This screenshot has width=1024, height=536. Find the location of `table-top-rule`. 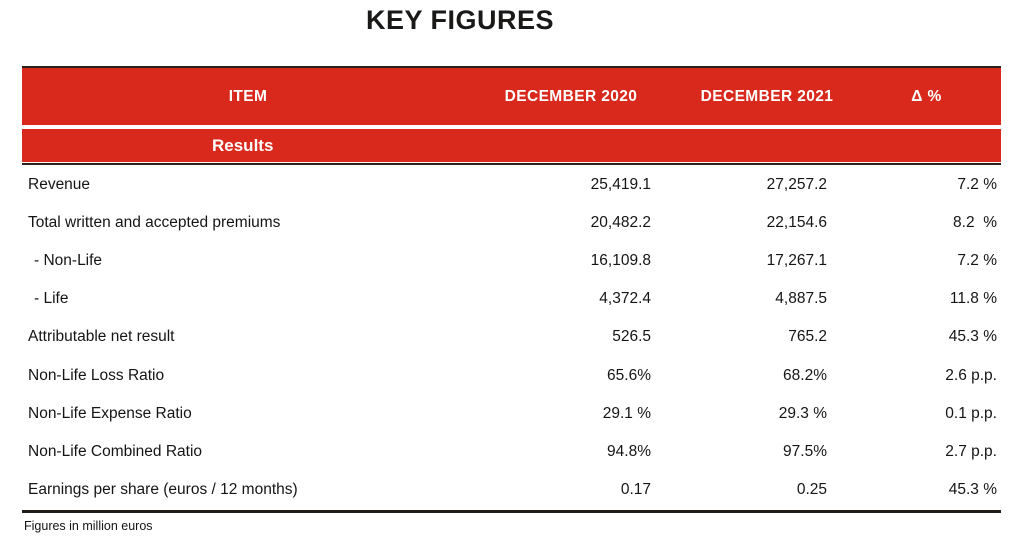

table-top-rule is located at coordinates (511, 67).